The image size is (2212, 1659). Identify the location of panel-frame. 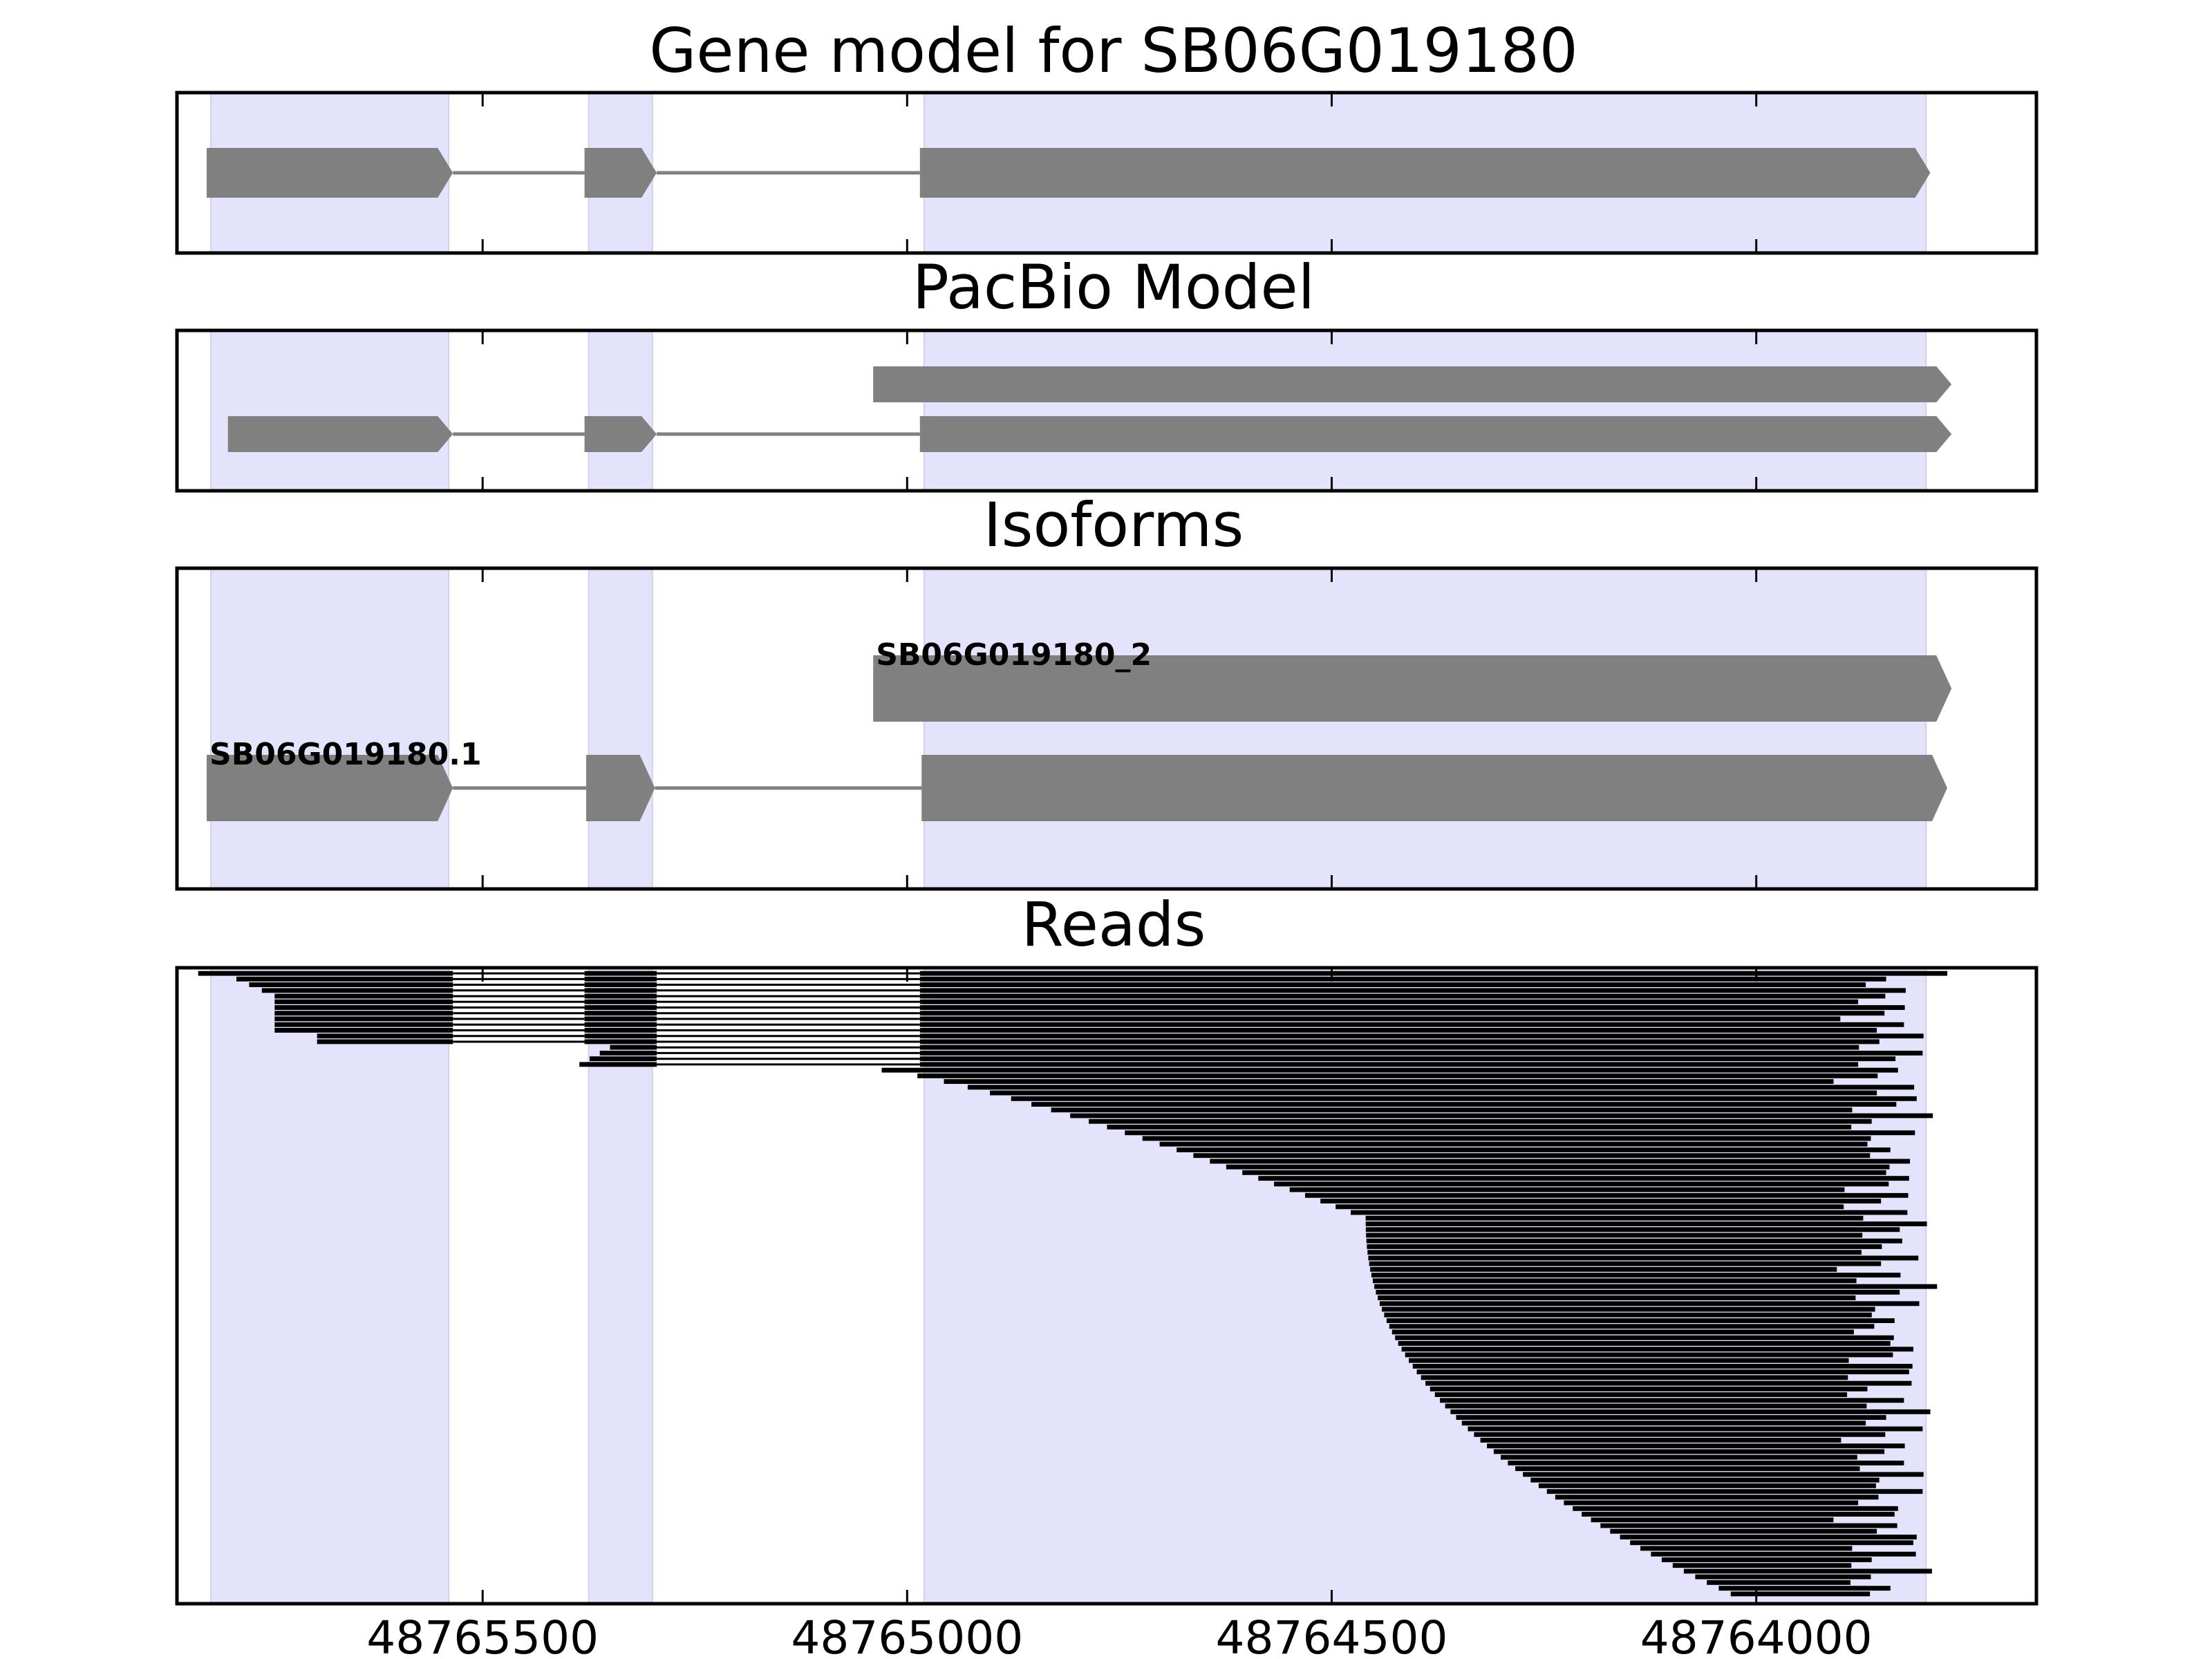
(1106, 411).